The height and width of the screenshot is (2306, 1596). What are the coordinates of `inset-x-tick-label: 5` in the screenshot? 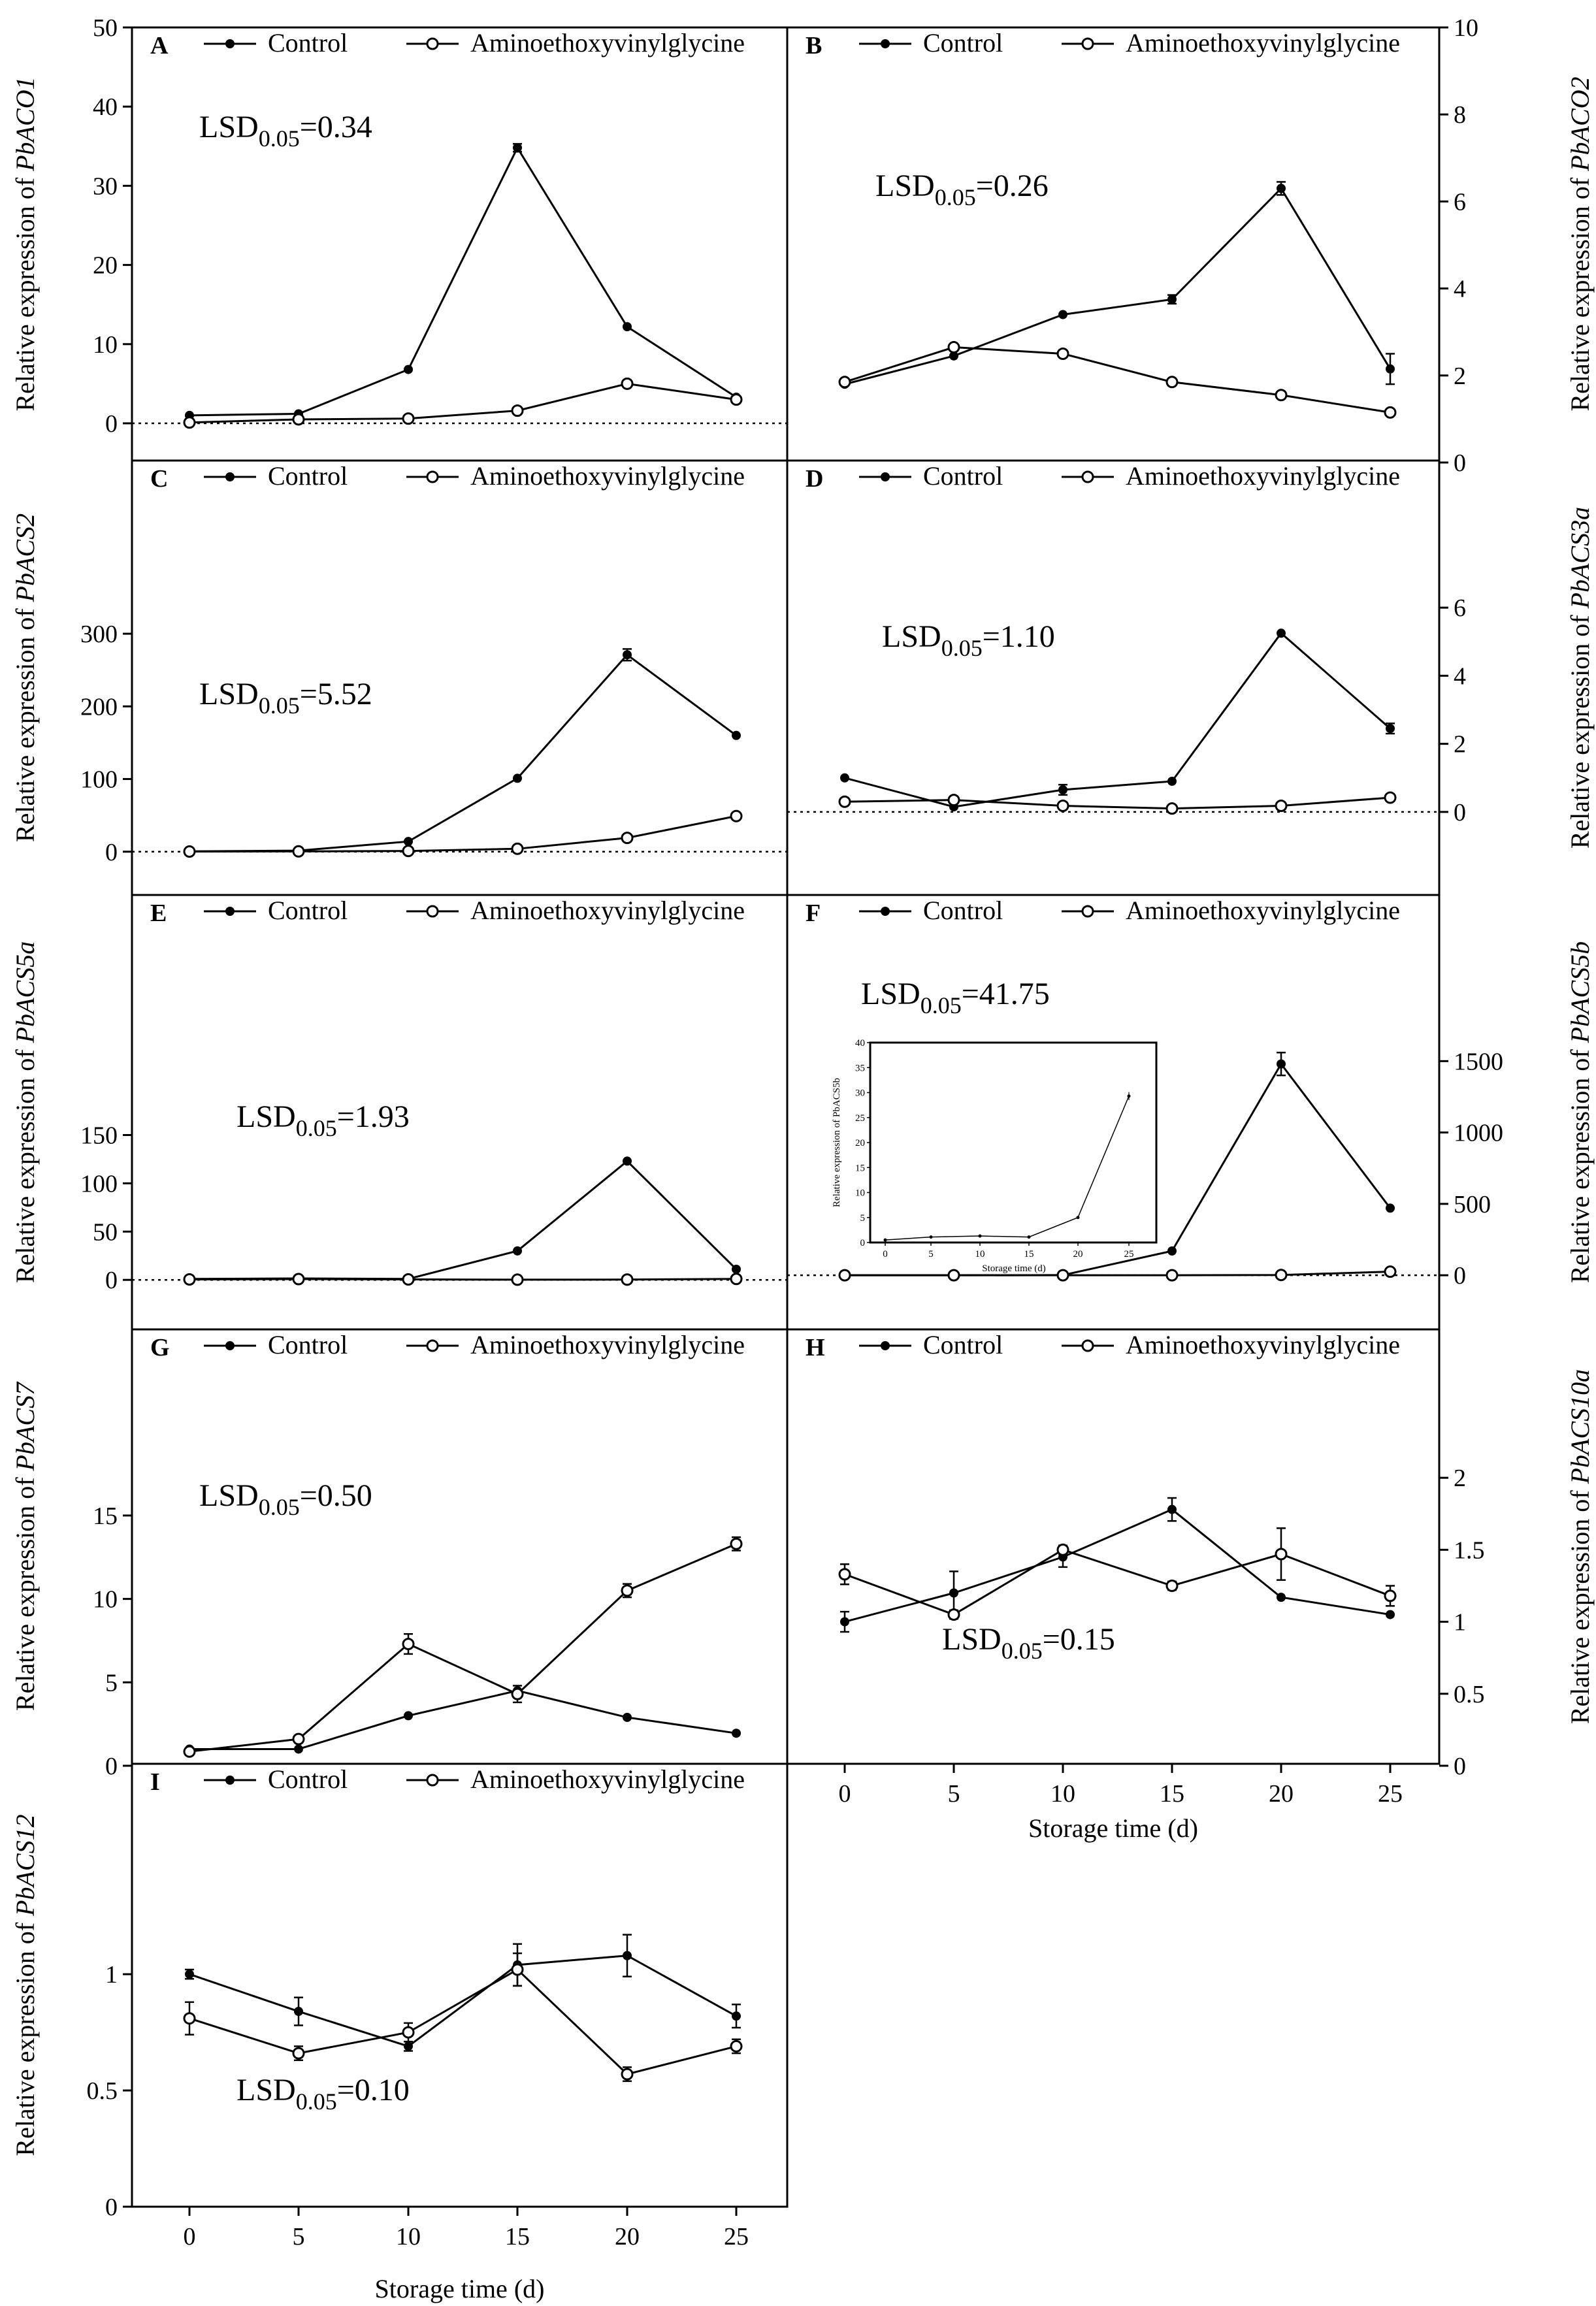 It's located at (931, 1254).